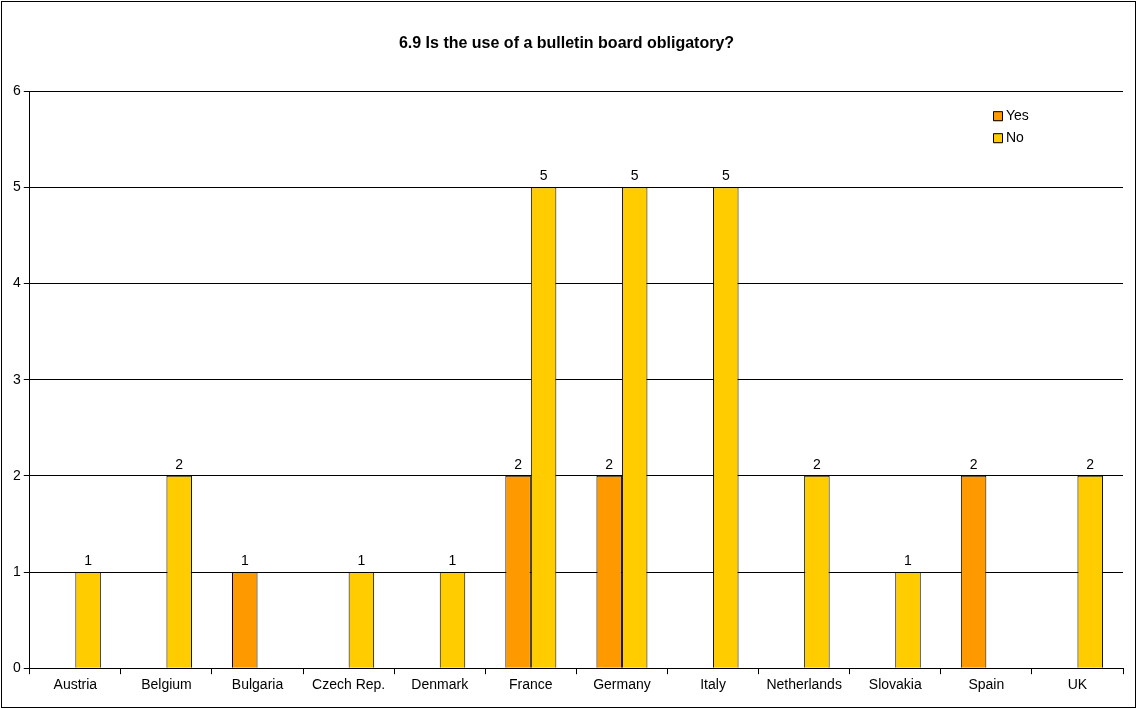 The width and height of the screenshot is (1137, 709). I want to click on x-tick-label: Denmark, so click(440, 684).